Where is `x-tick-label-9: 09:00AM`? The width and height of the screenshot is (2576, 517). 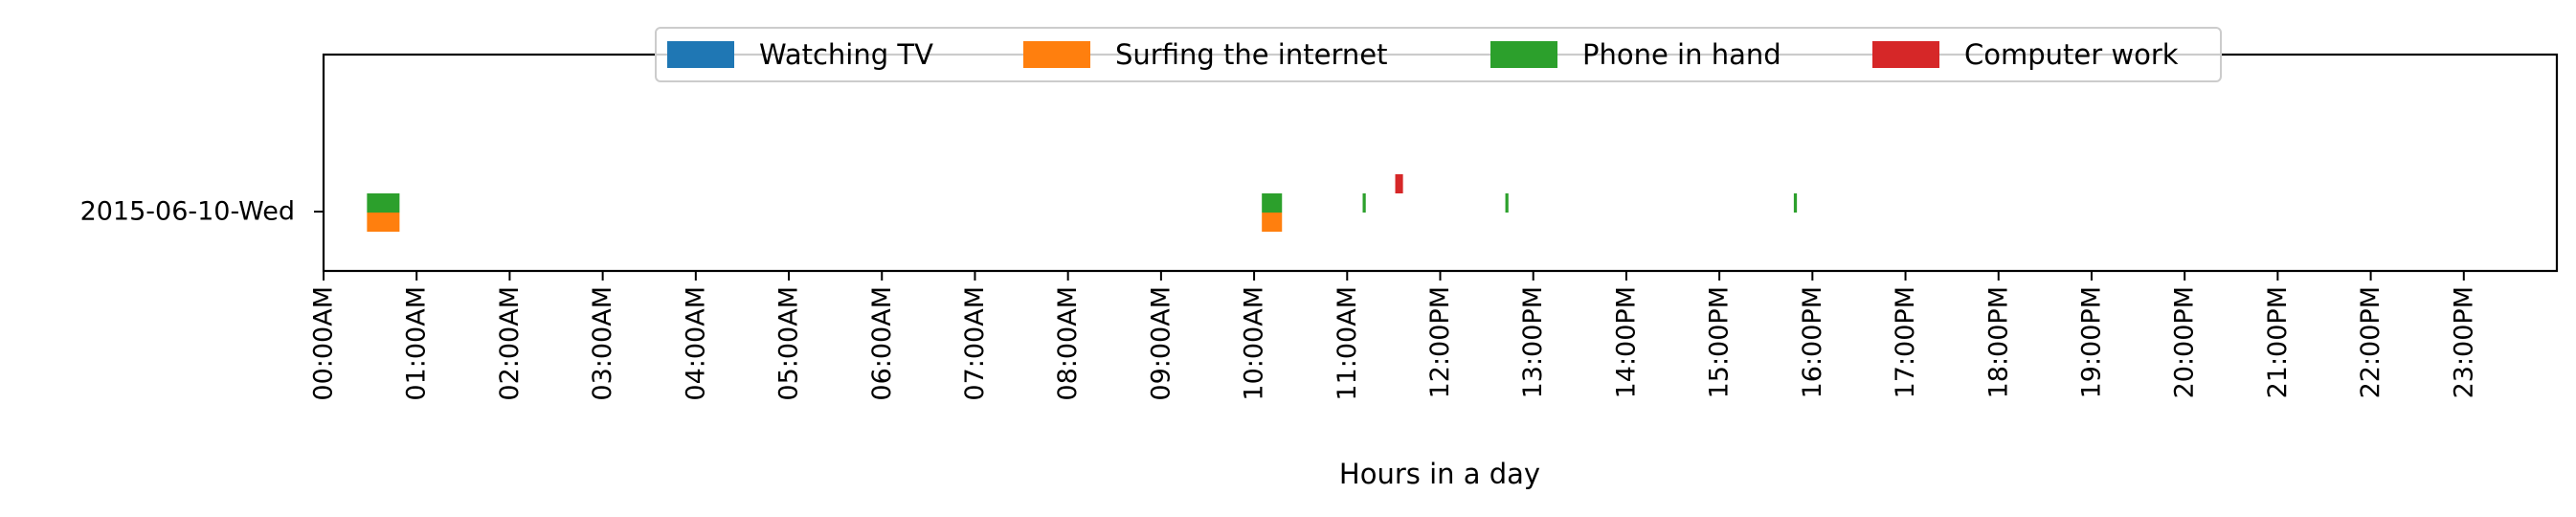 x-tick-label-9: 09:00AM is located at coordinates (1161, 343).